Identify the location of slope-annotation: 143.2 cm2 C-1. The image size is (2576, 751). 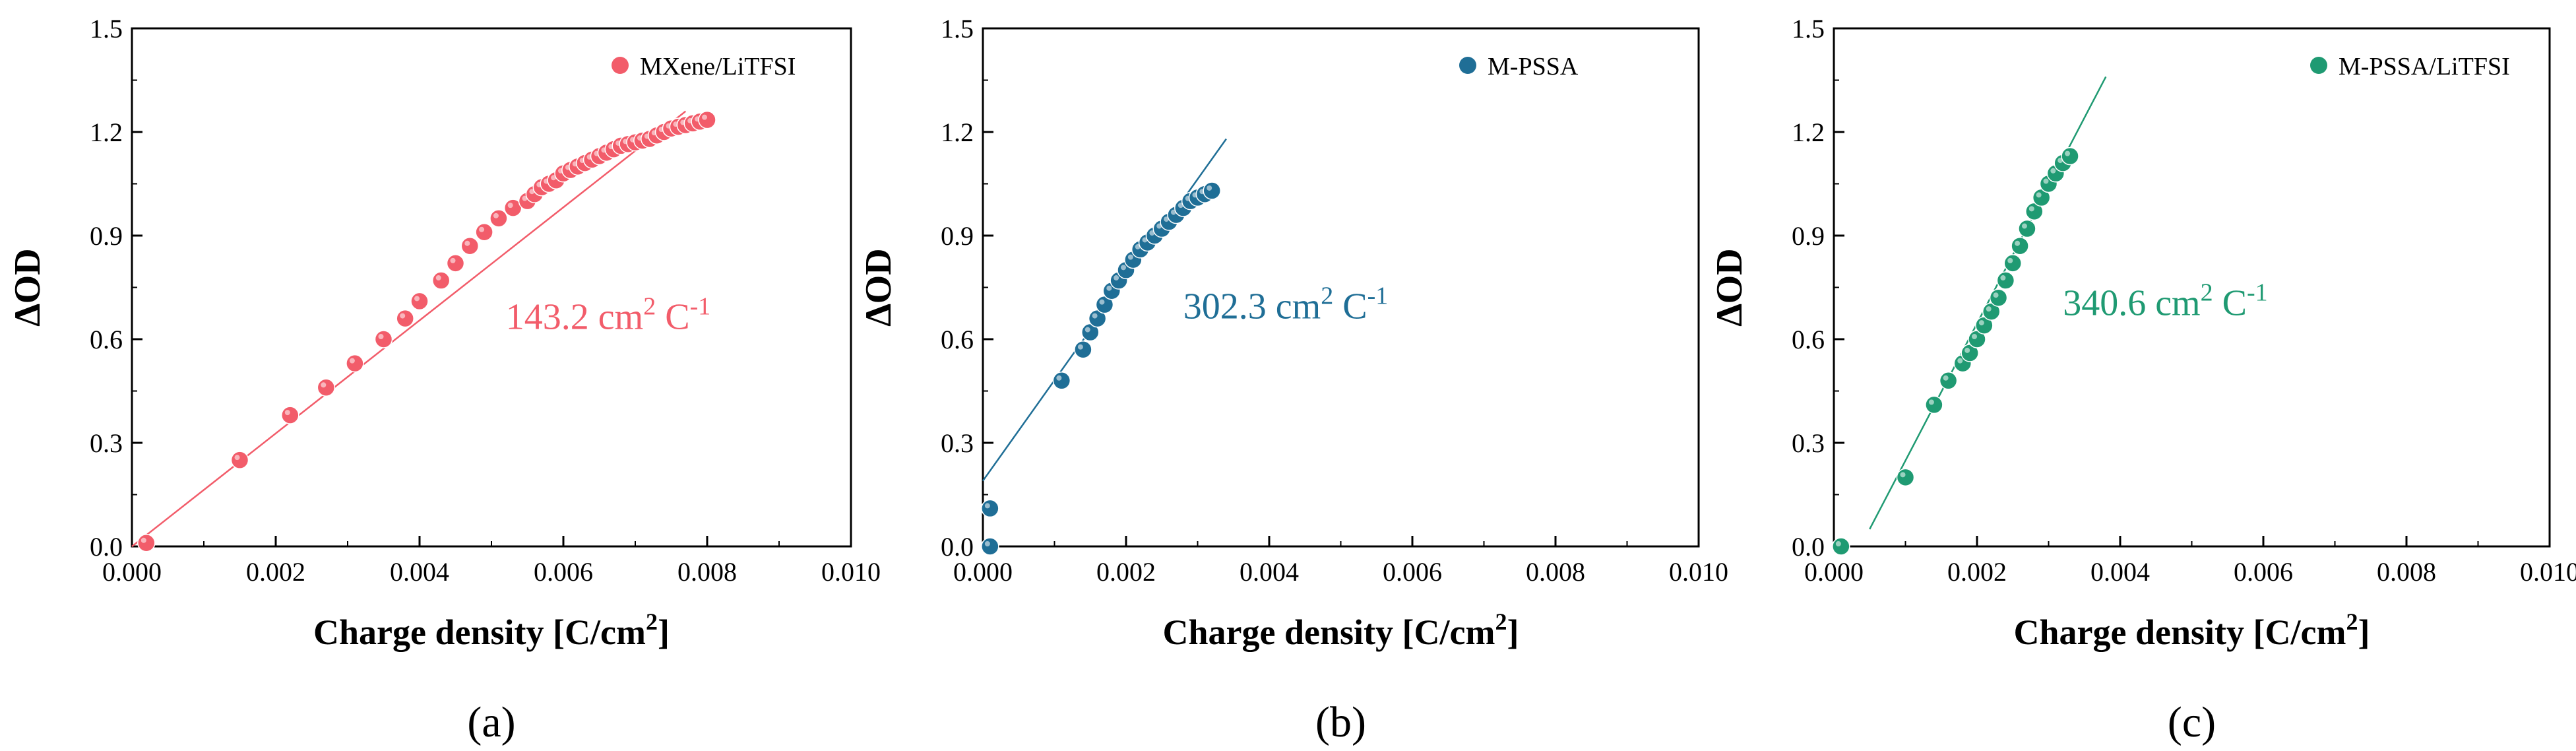
(608, 314).